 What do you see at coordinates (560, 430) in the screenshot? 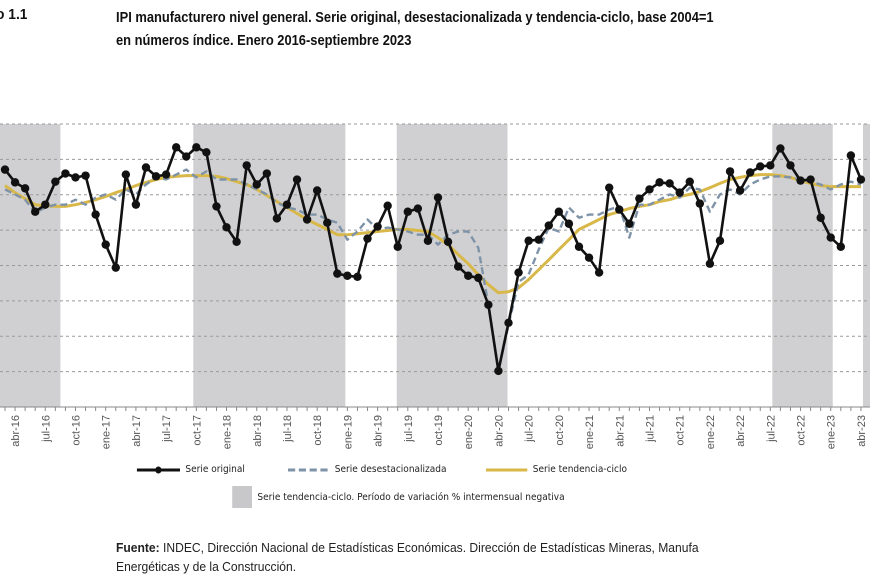
I see `x-tick-label: oct-20` at bounding box center [560, 430].